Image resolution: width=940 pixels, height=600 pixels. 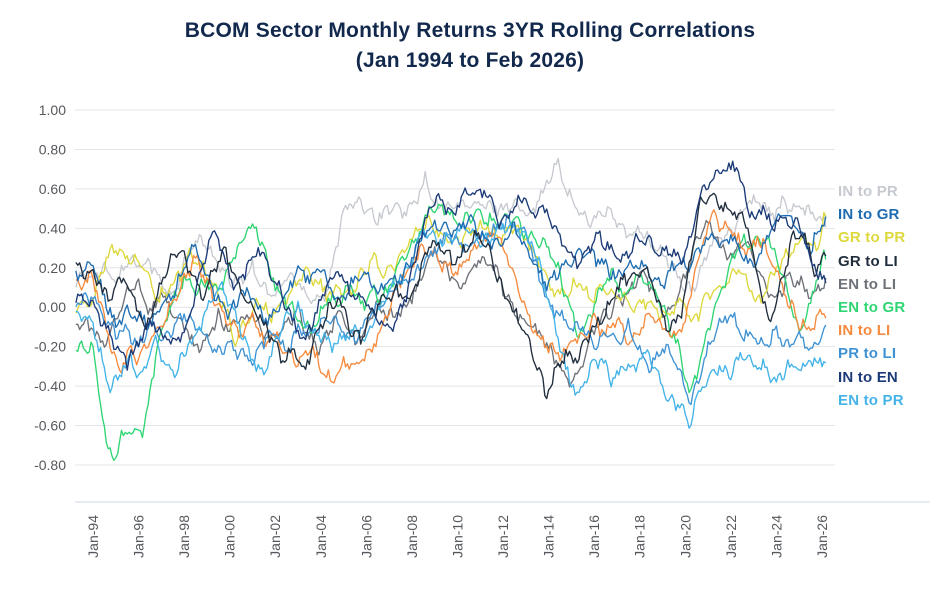 What do you see at coordinates (731, 536) in the screenshot?
I see `x-tick-label: Jan-22` at bounding box center [731, 536].